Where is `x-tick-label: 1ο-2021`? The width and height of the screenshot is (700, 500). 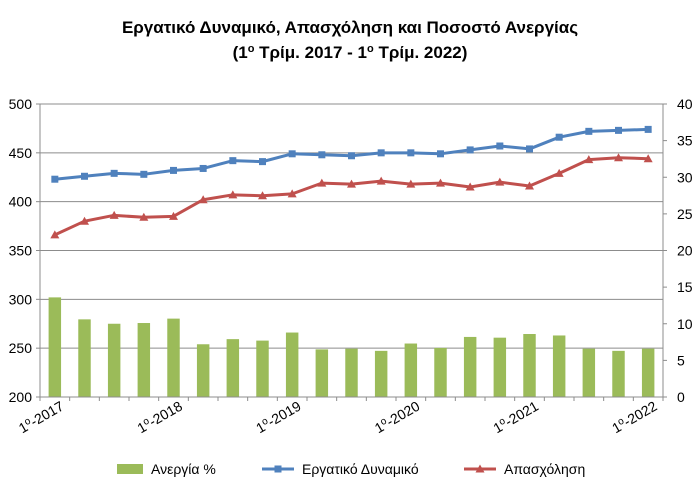 x-tick-label: 1ο-2021 is located at coordinates (515, 416).